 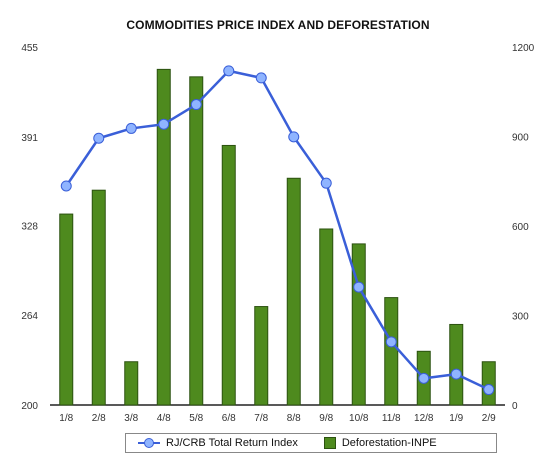 I want to click on legend-label-deforestation: Deforestation-INPE, so click(x=389, y=443).